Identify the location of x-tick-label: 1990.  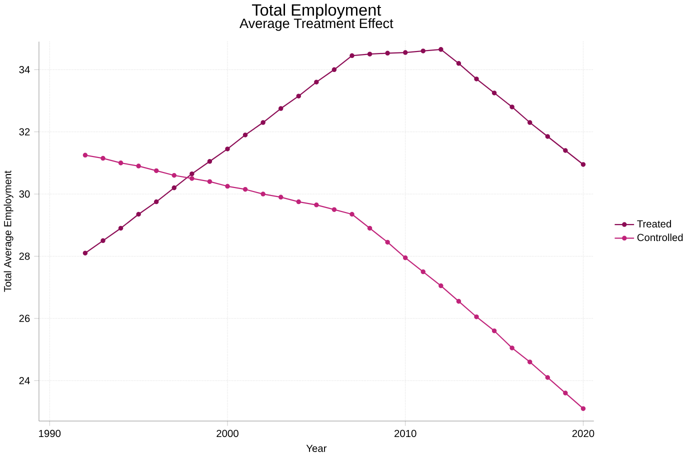
(50, 434).